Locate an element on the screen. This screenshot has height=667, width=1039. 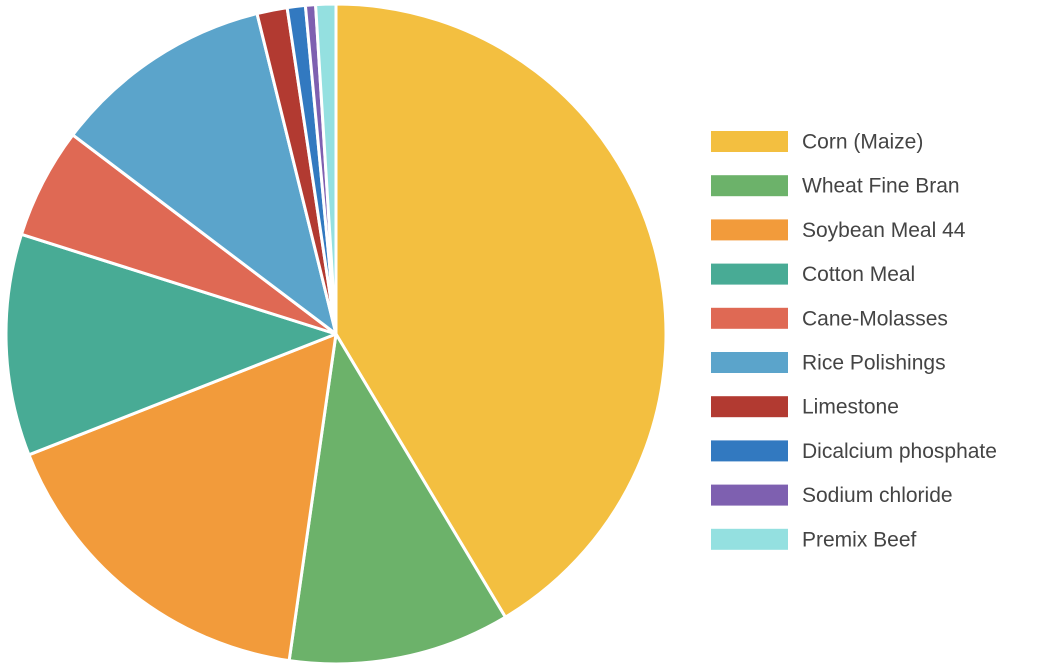
legend-label: Wheat Fine Bran is located at coordinates (881, 186).